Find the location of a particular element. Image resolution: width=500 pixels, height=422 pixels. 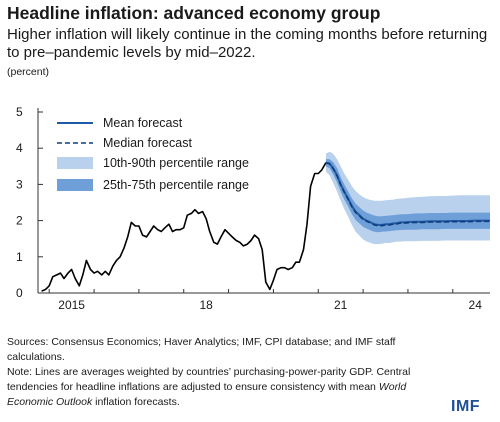

y-tick-label: 1 is located at coordinates (19, 257).